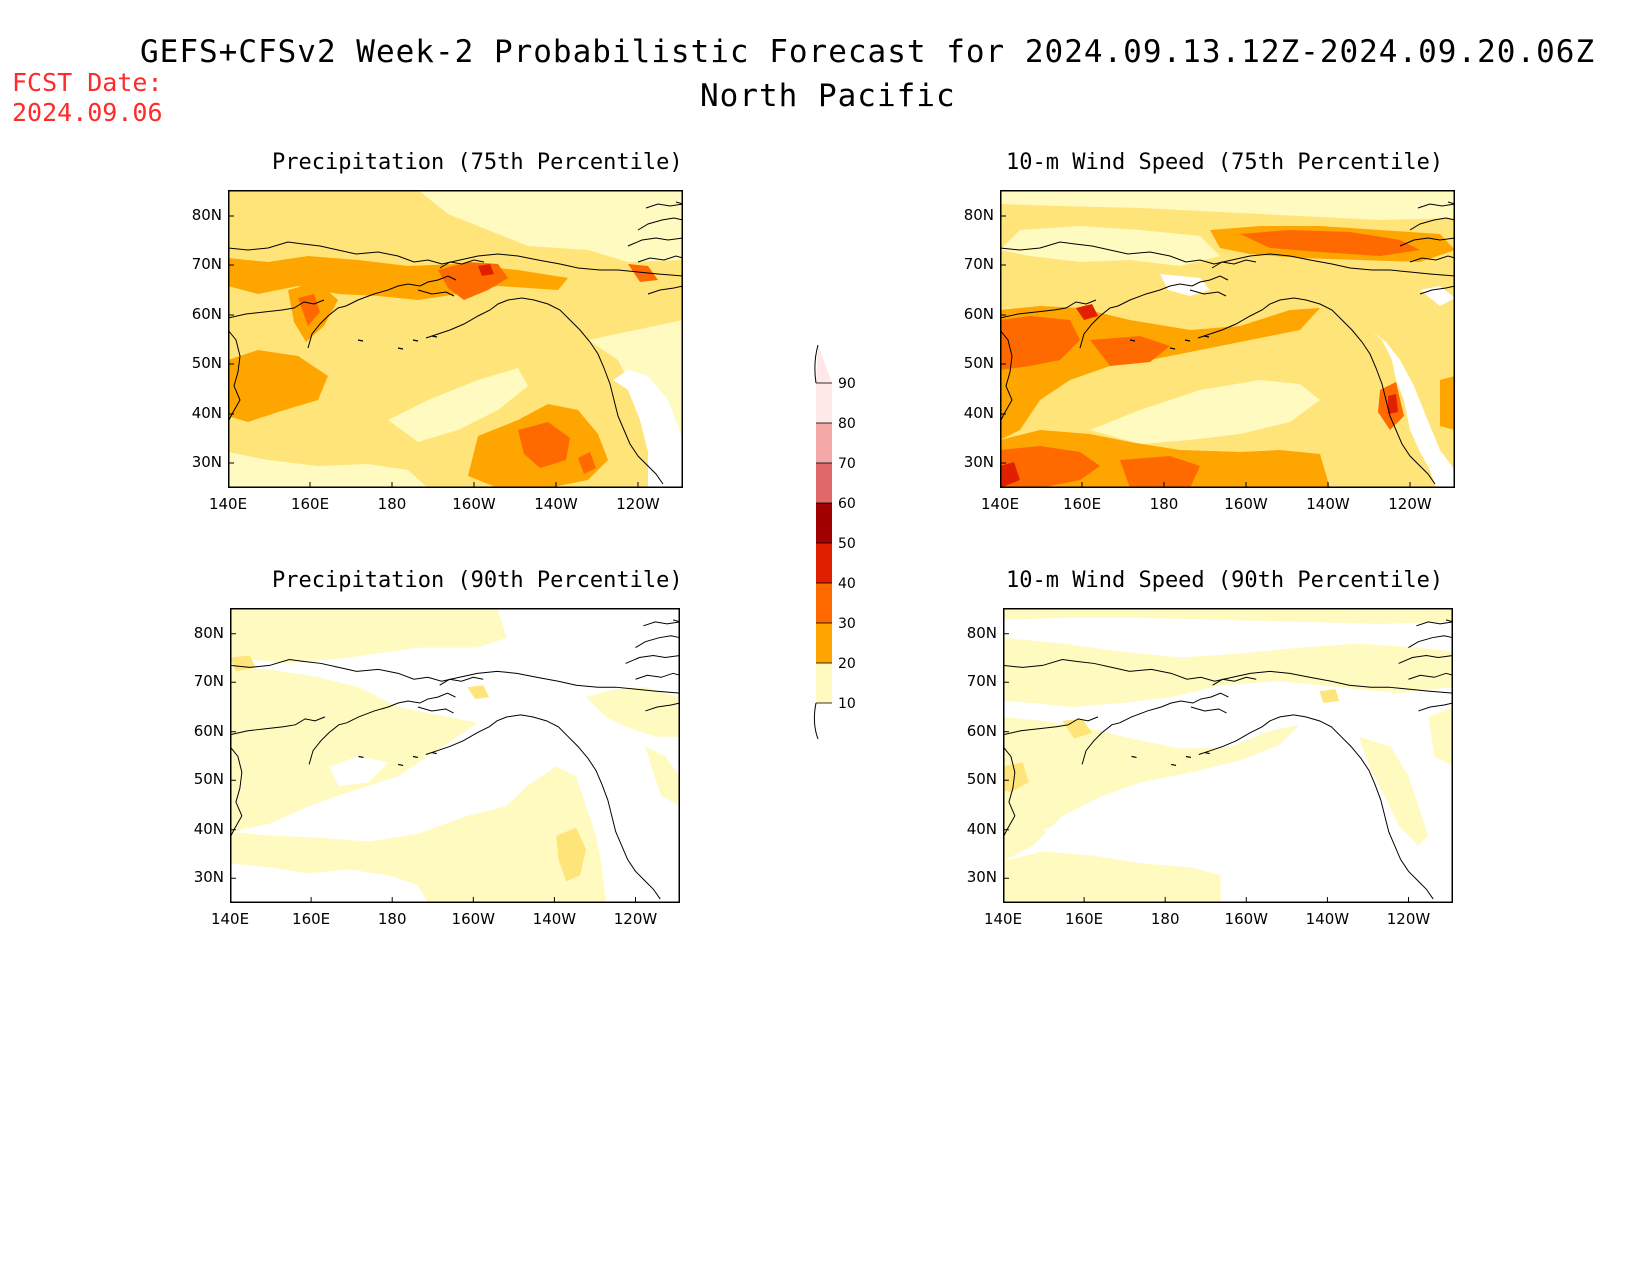 This screenshot has width=1650, height=1275. What do you see at coordinates (824, 721) in the screenshot?
I see `colorbar-lower-tip` at bounding box center [824, 721].